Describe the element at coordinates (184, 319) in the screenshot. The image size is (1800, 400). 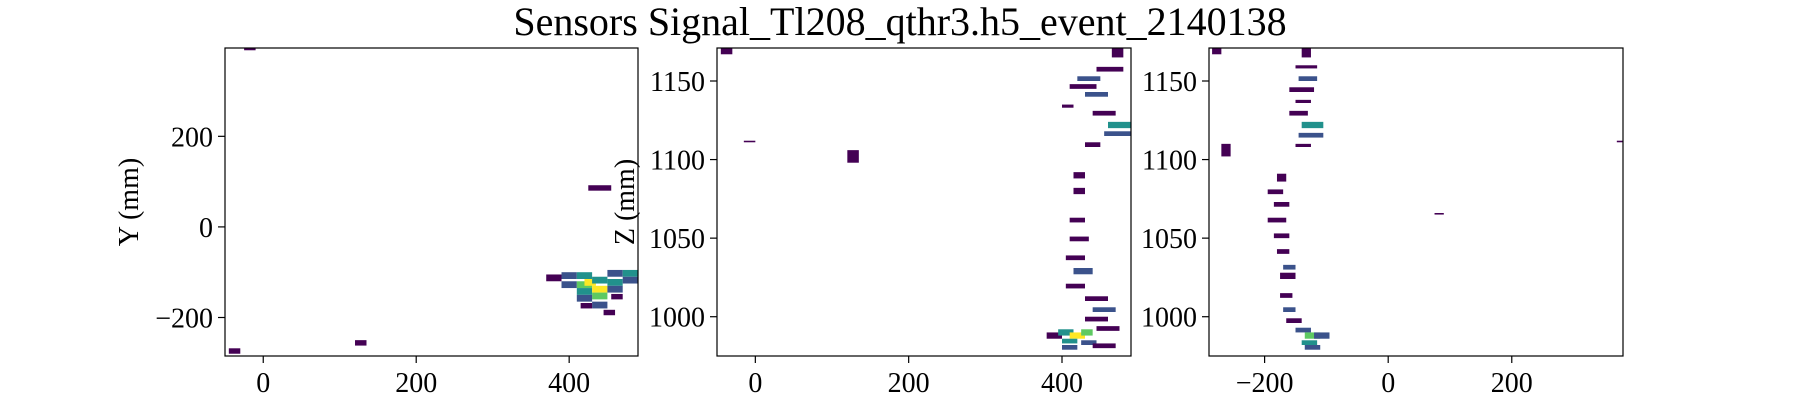
I see `y-tick-label: −200` at that location.